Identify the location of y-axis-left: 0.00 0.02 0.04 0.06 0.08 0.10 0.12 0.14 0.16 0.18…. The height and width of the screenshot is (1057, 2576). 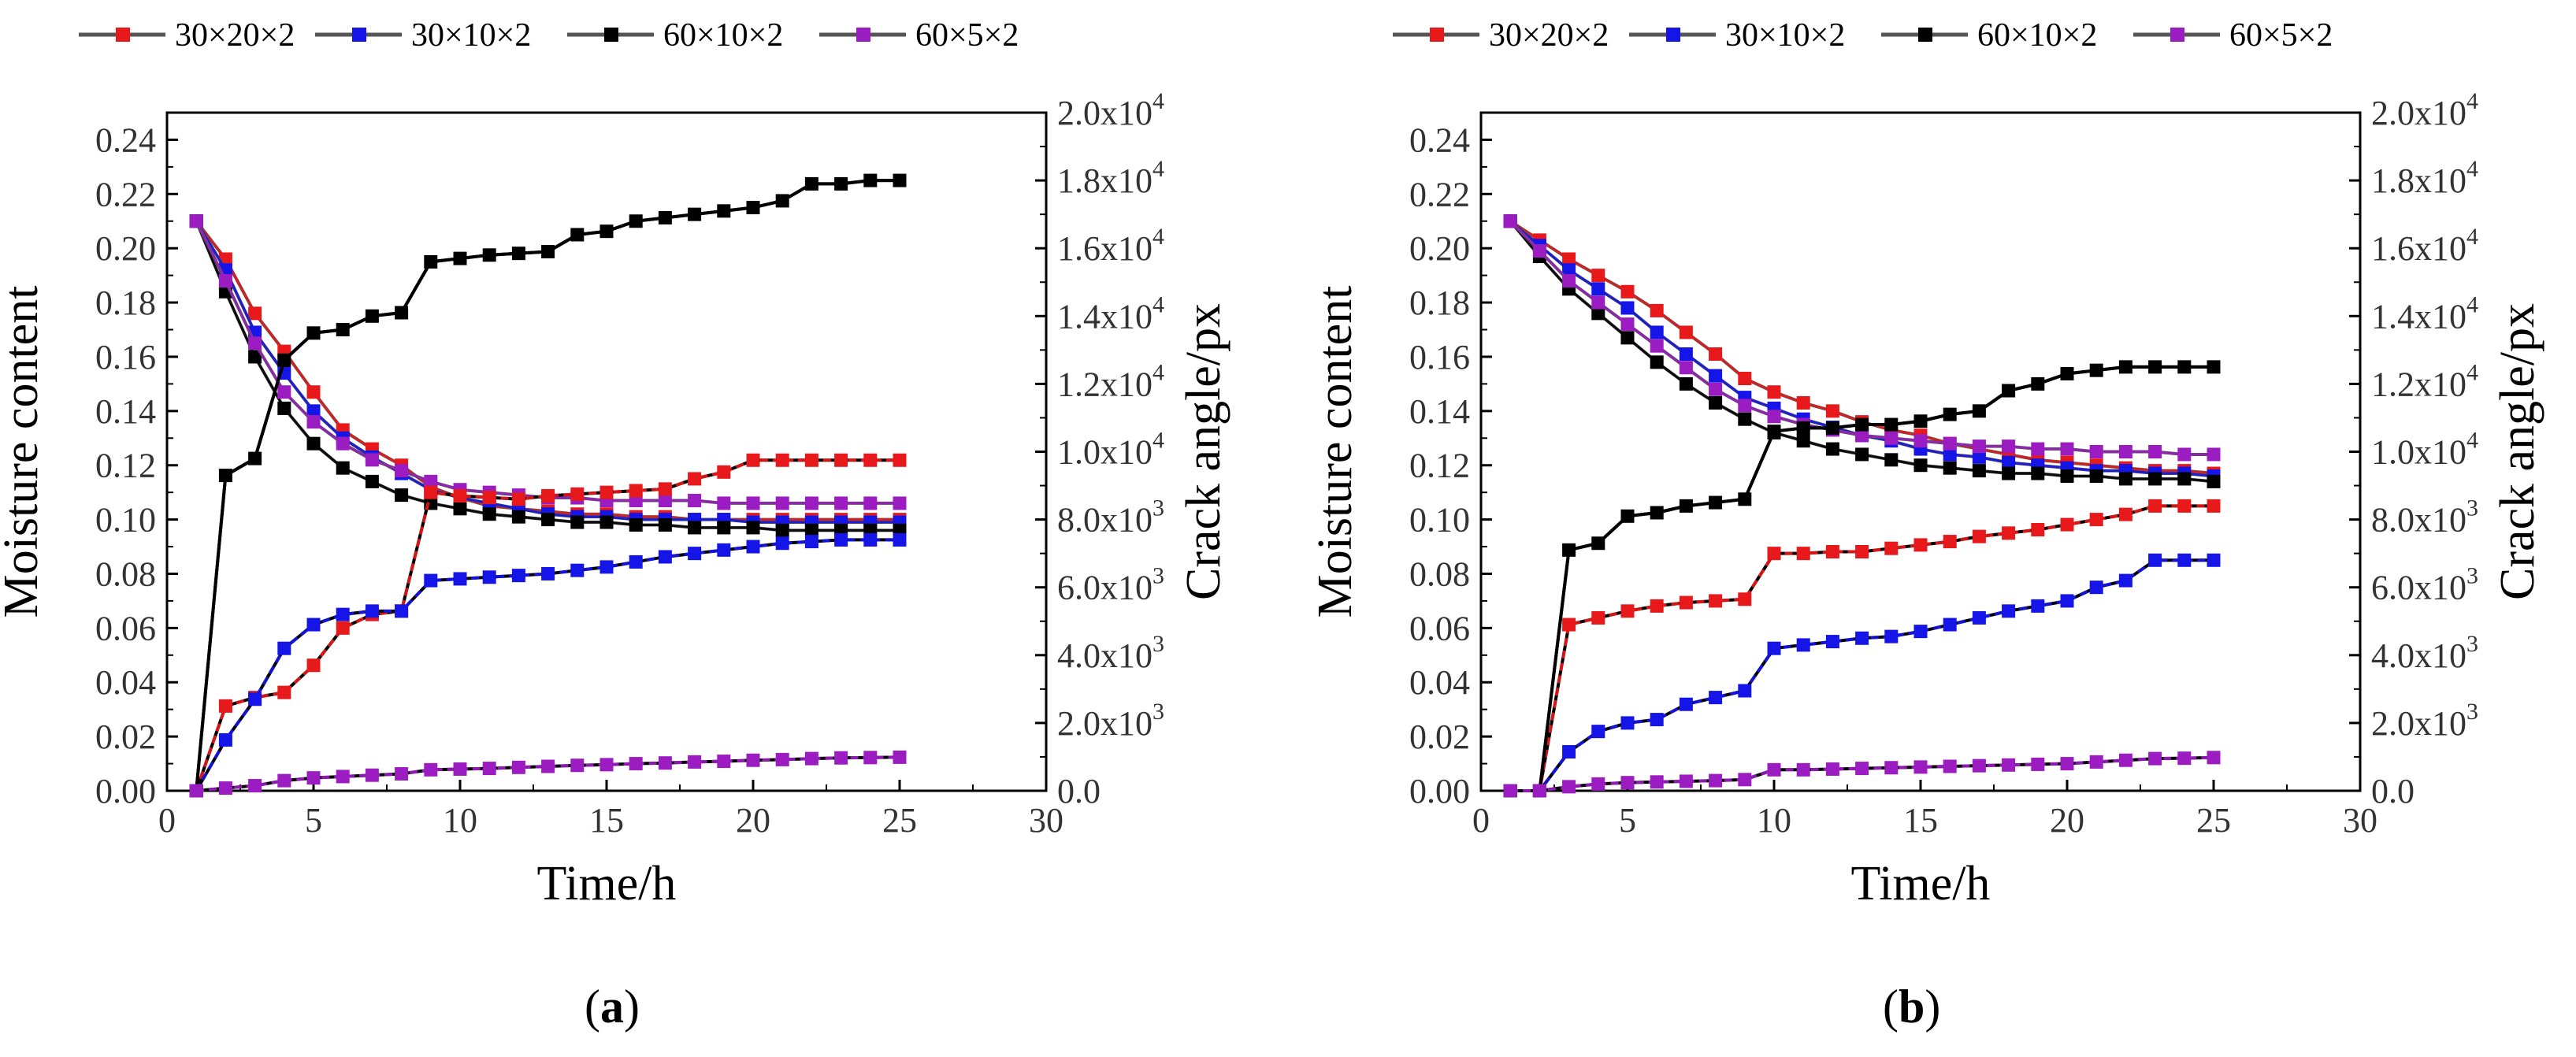
(1400, 461).